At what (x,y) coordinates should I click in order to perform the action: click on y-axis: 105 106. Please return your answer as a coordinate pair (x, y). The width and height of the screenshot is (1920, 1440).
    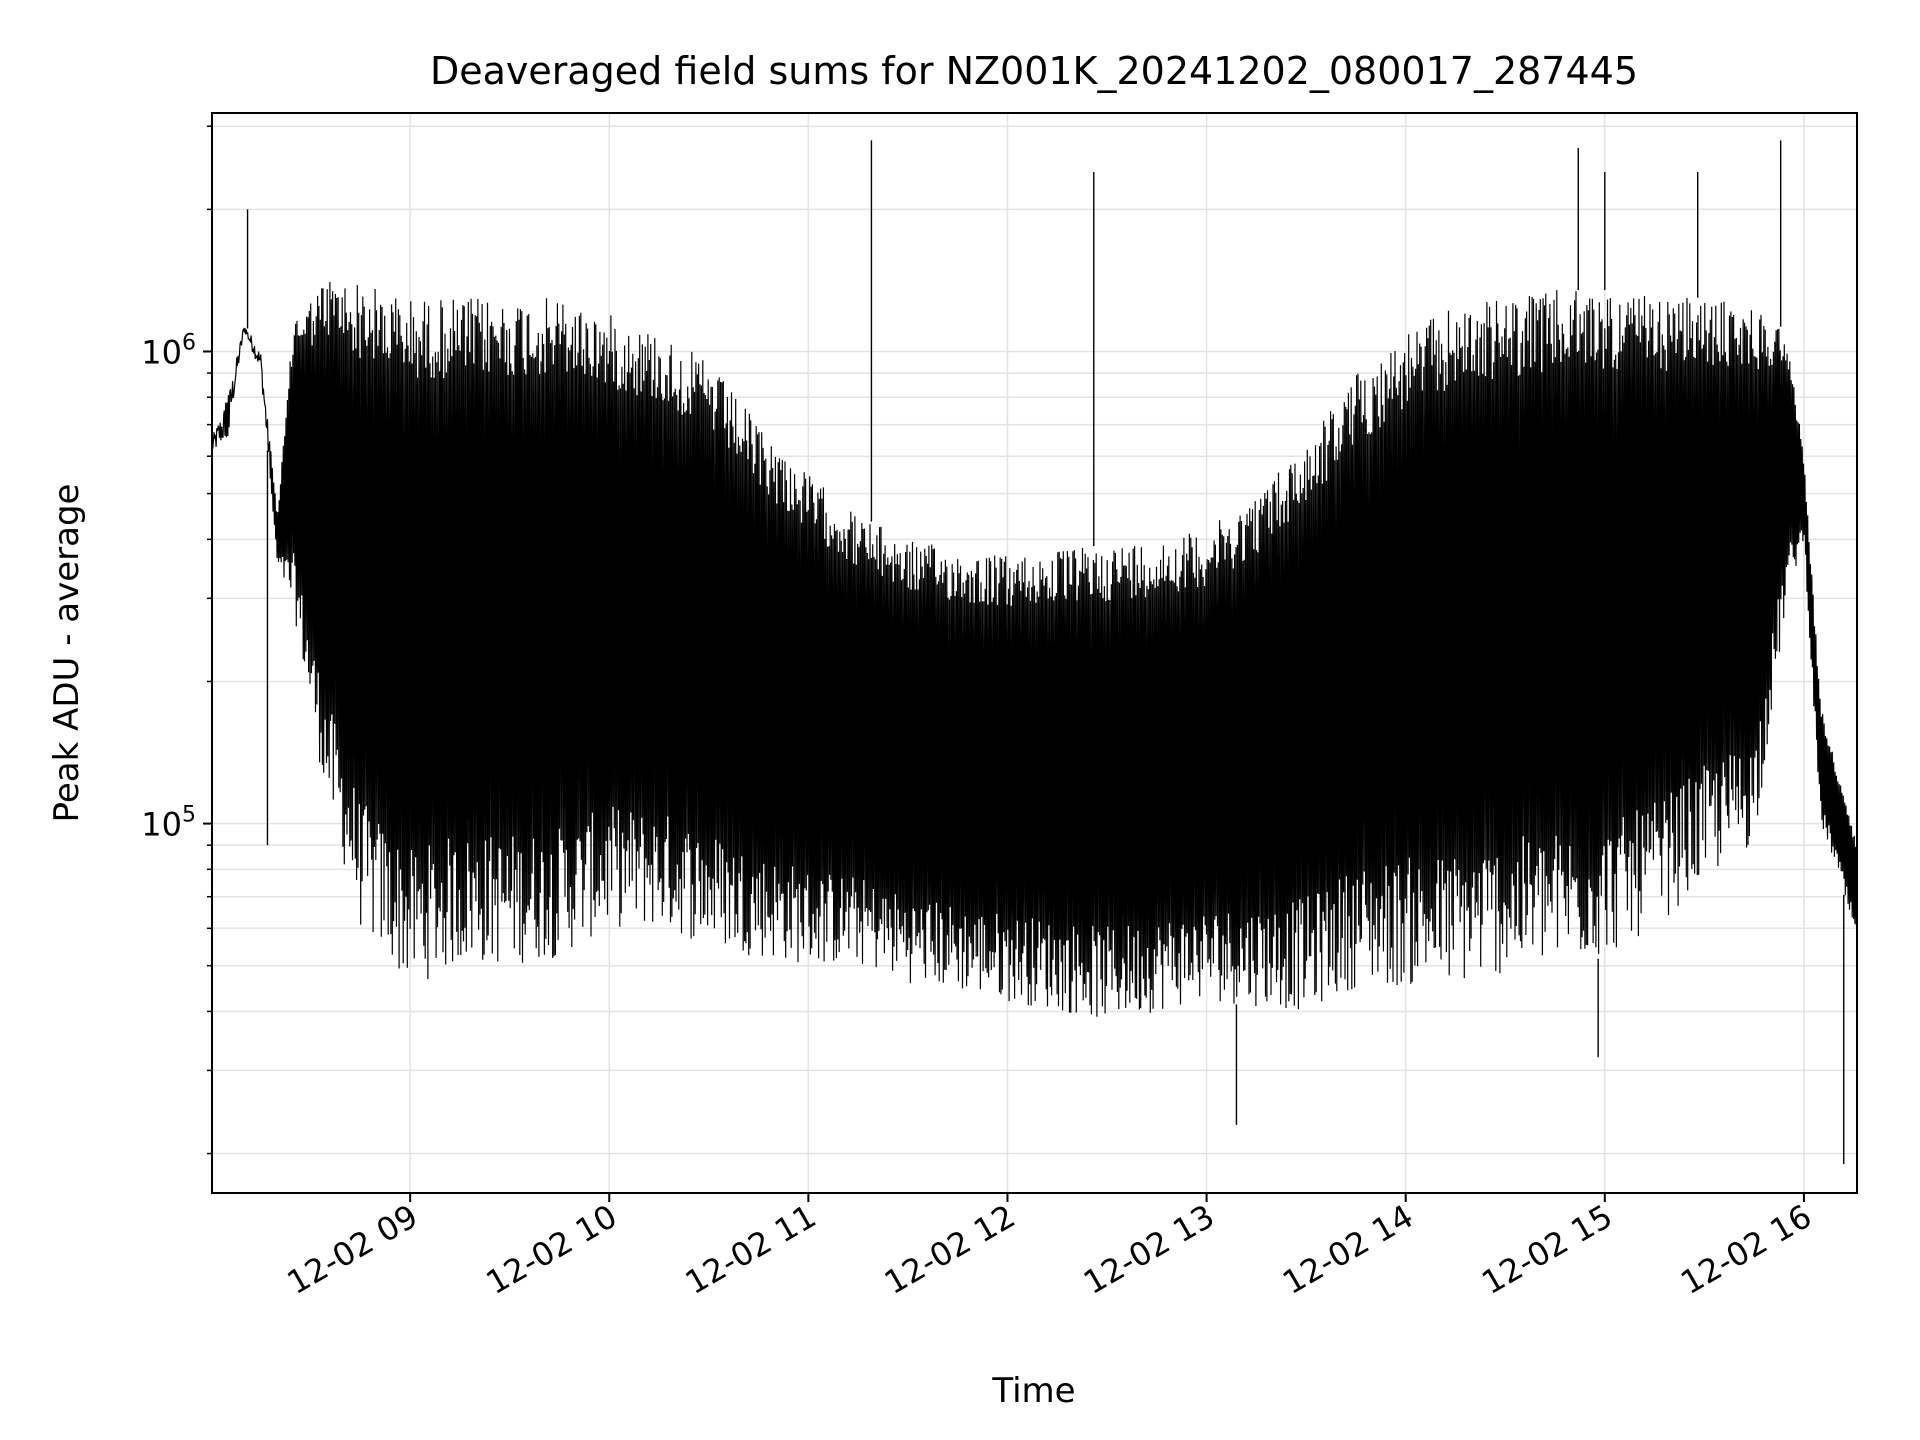
    Looking at the image, I should click on (176, 640).